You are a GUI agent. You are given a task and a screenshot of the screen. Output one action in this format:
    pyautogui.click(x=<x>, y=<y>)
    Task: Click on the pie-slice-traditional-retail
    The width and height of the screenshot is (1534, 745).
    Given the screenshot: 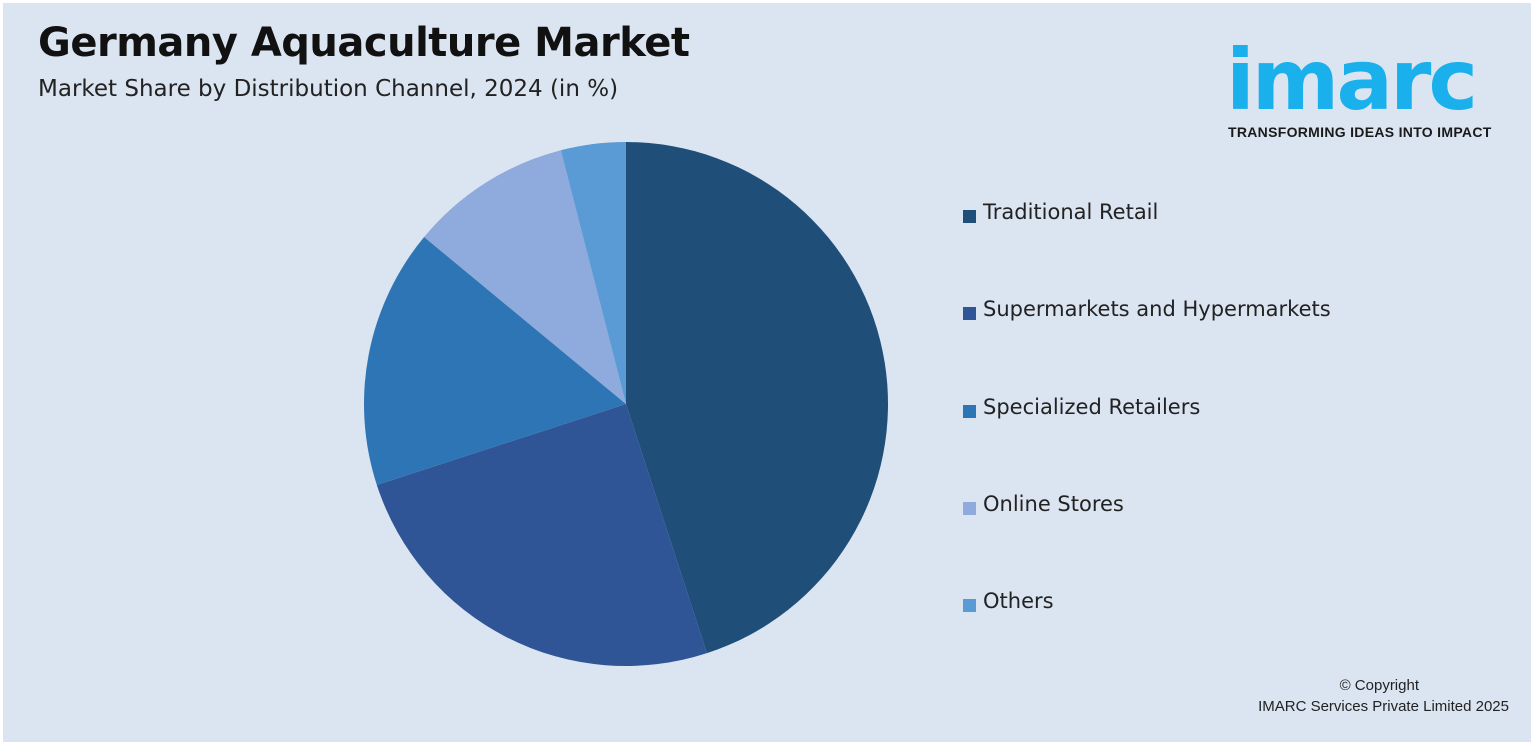 What is the action you would take?
    pyautogui.click(x=757, y=398)
    